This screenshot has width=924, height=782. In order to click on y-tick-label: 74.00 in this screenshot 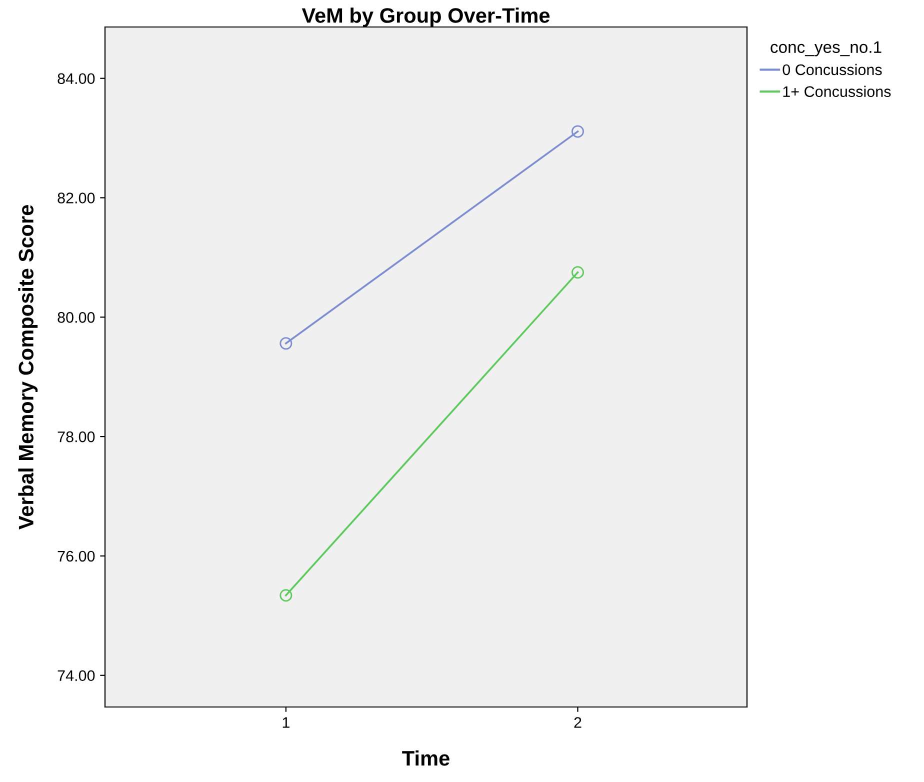, I will do `click(76, 676)`.